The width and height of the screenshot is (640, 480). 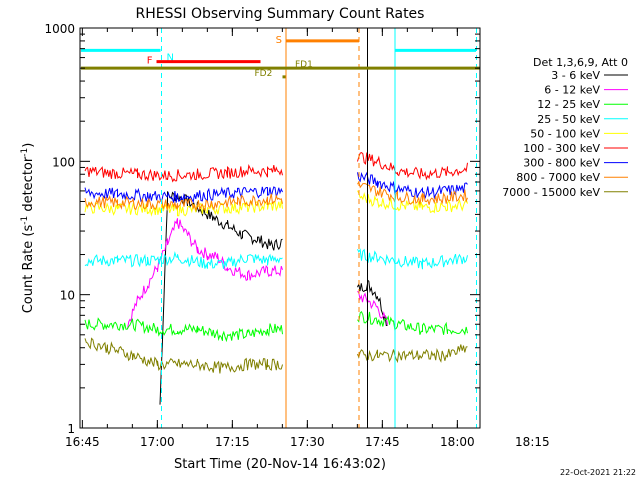 What do you see at coordinates (25, 220) in the screenshot?
I see `y-axis-label-sup1: -1` at bounding box center [25, 220].